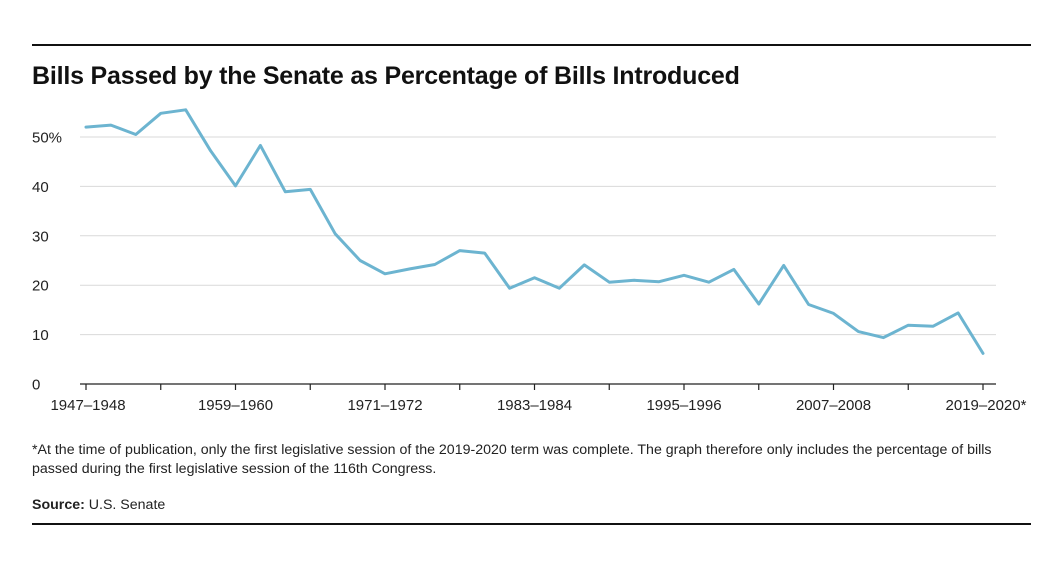  What do you see at coordinates (683, 405) in the screenshot?
I see `x-tick-label: 1995–1996` at bounding box center [683, 405].